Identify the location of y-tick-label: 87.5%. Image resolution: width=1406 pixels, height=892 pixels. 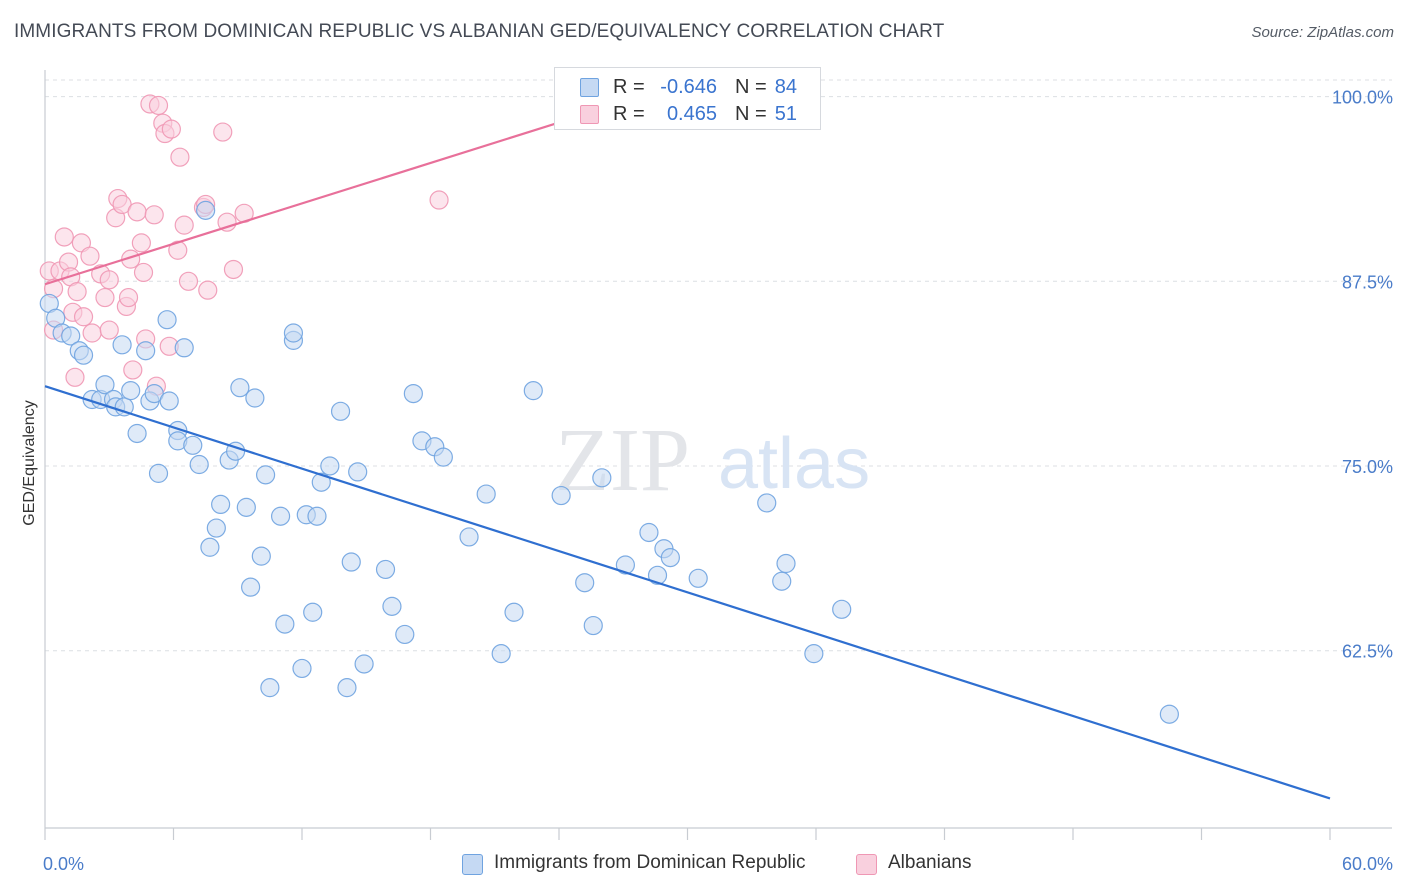
(1367, 282).